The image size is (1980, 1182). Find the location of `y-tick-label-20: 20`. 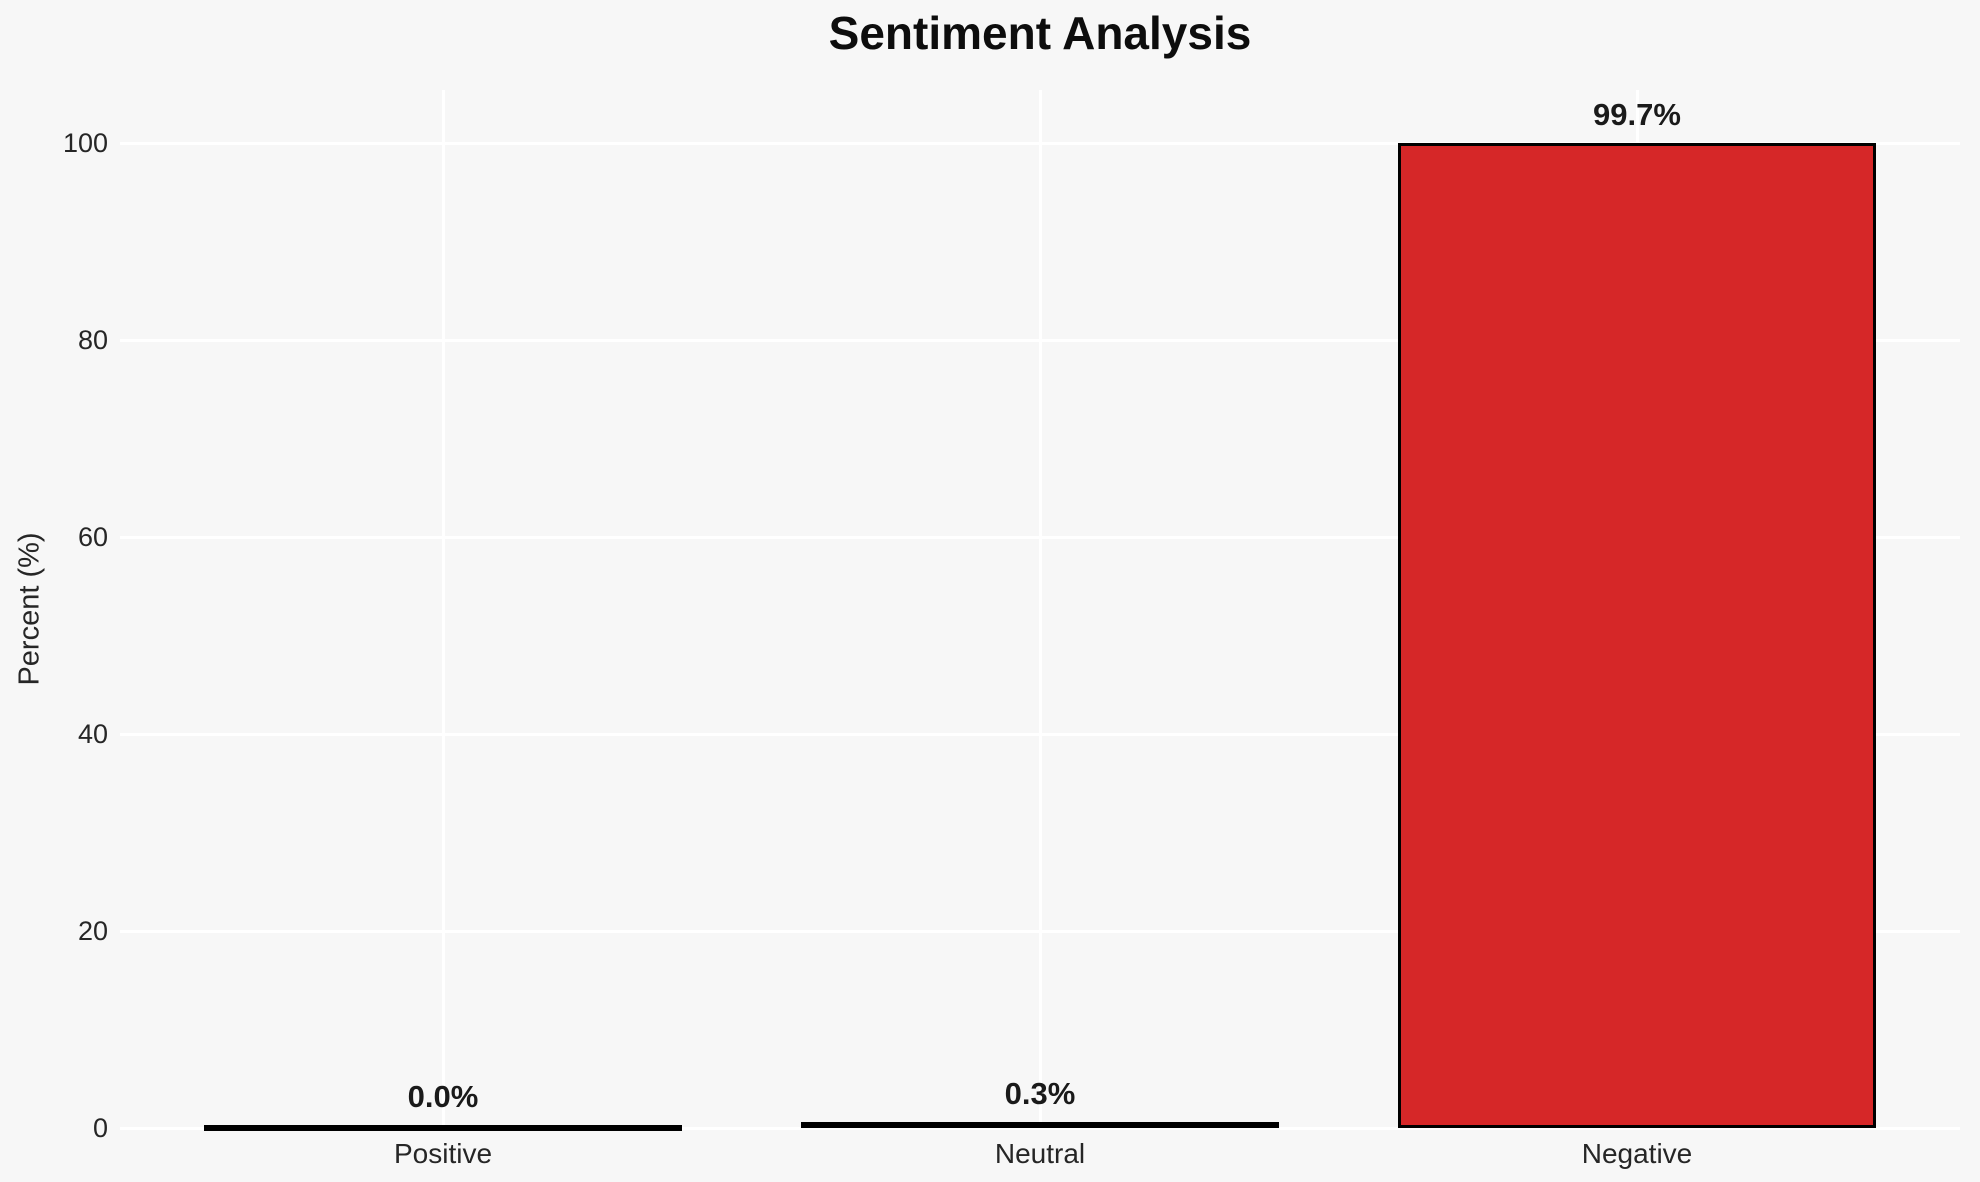

y-tick-label-20: 20 is located at coordinates (92, 931).